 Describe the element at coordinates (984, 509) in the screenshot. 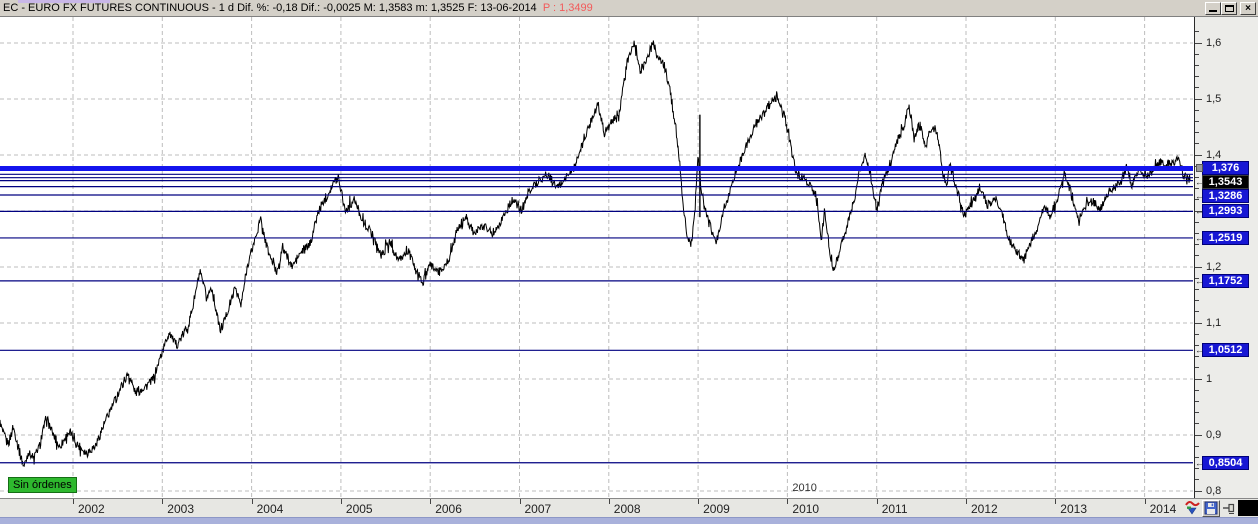

I see `x-year-label: 2012` at that location.